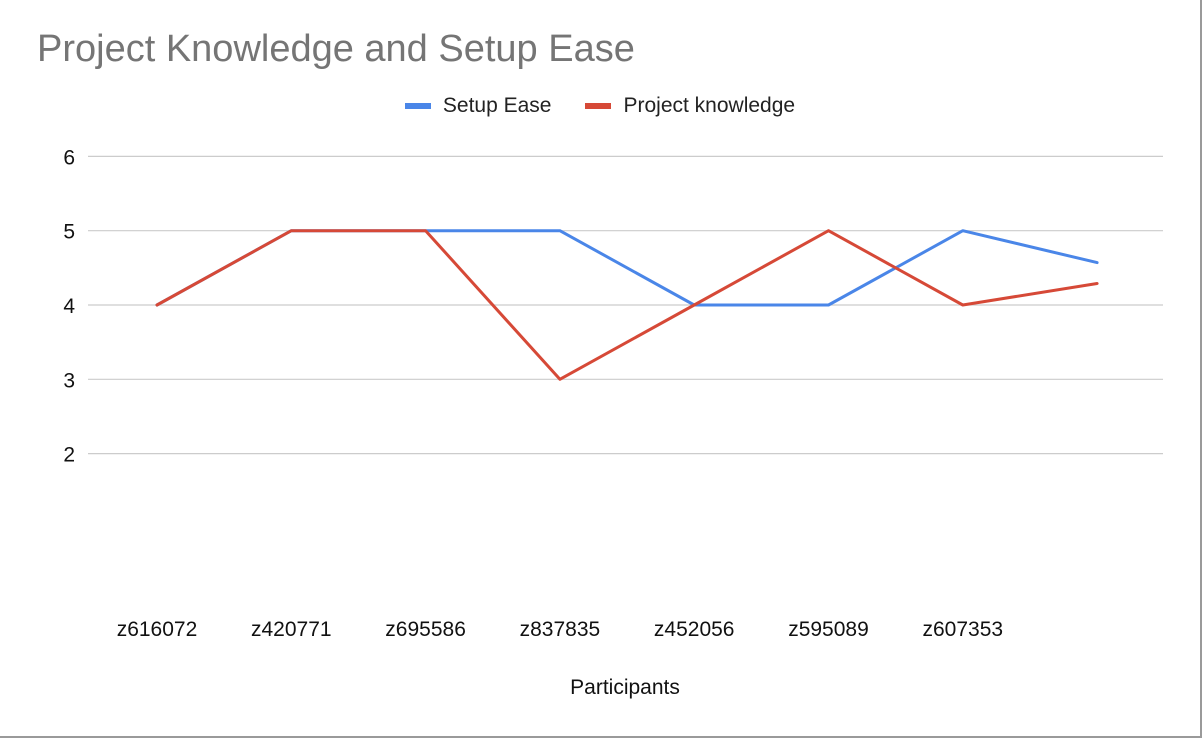  What do you see at coordinates (69, 232) in the screenshot?
I see `y-tick-label: 5` at bounding box center [69, 232].